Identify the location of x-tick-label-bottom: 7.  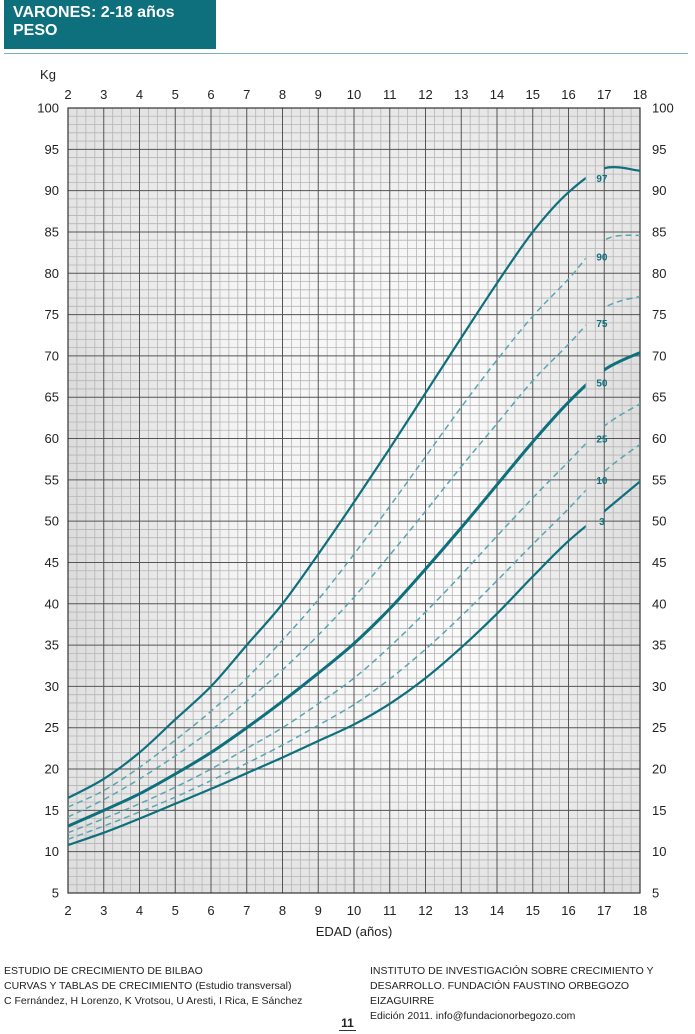
(246, 910).